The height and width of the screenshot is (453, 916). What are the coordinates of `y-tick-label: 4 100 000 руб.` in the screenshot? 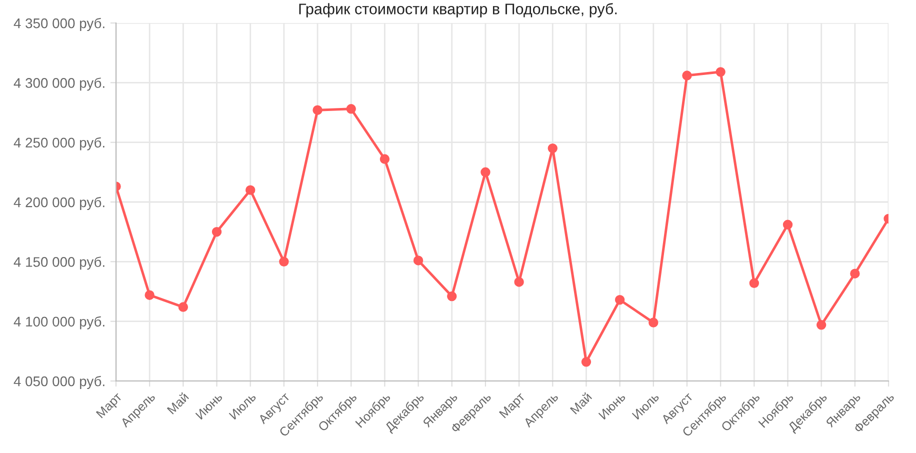 It's located at (59, 323).